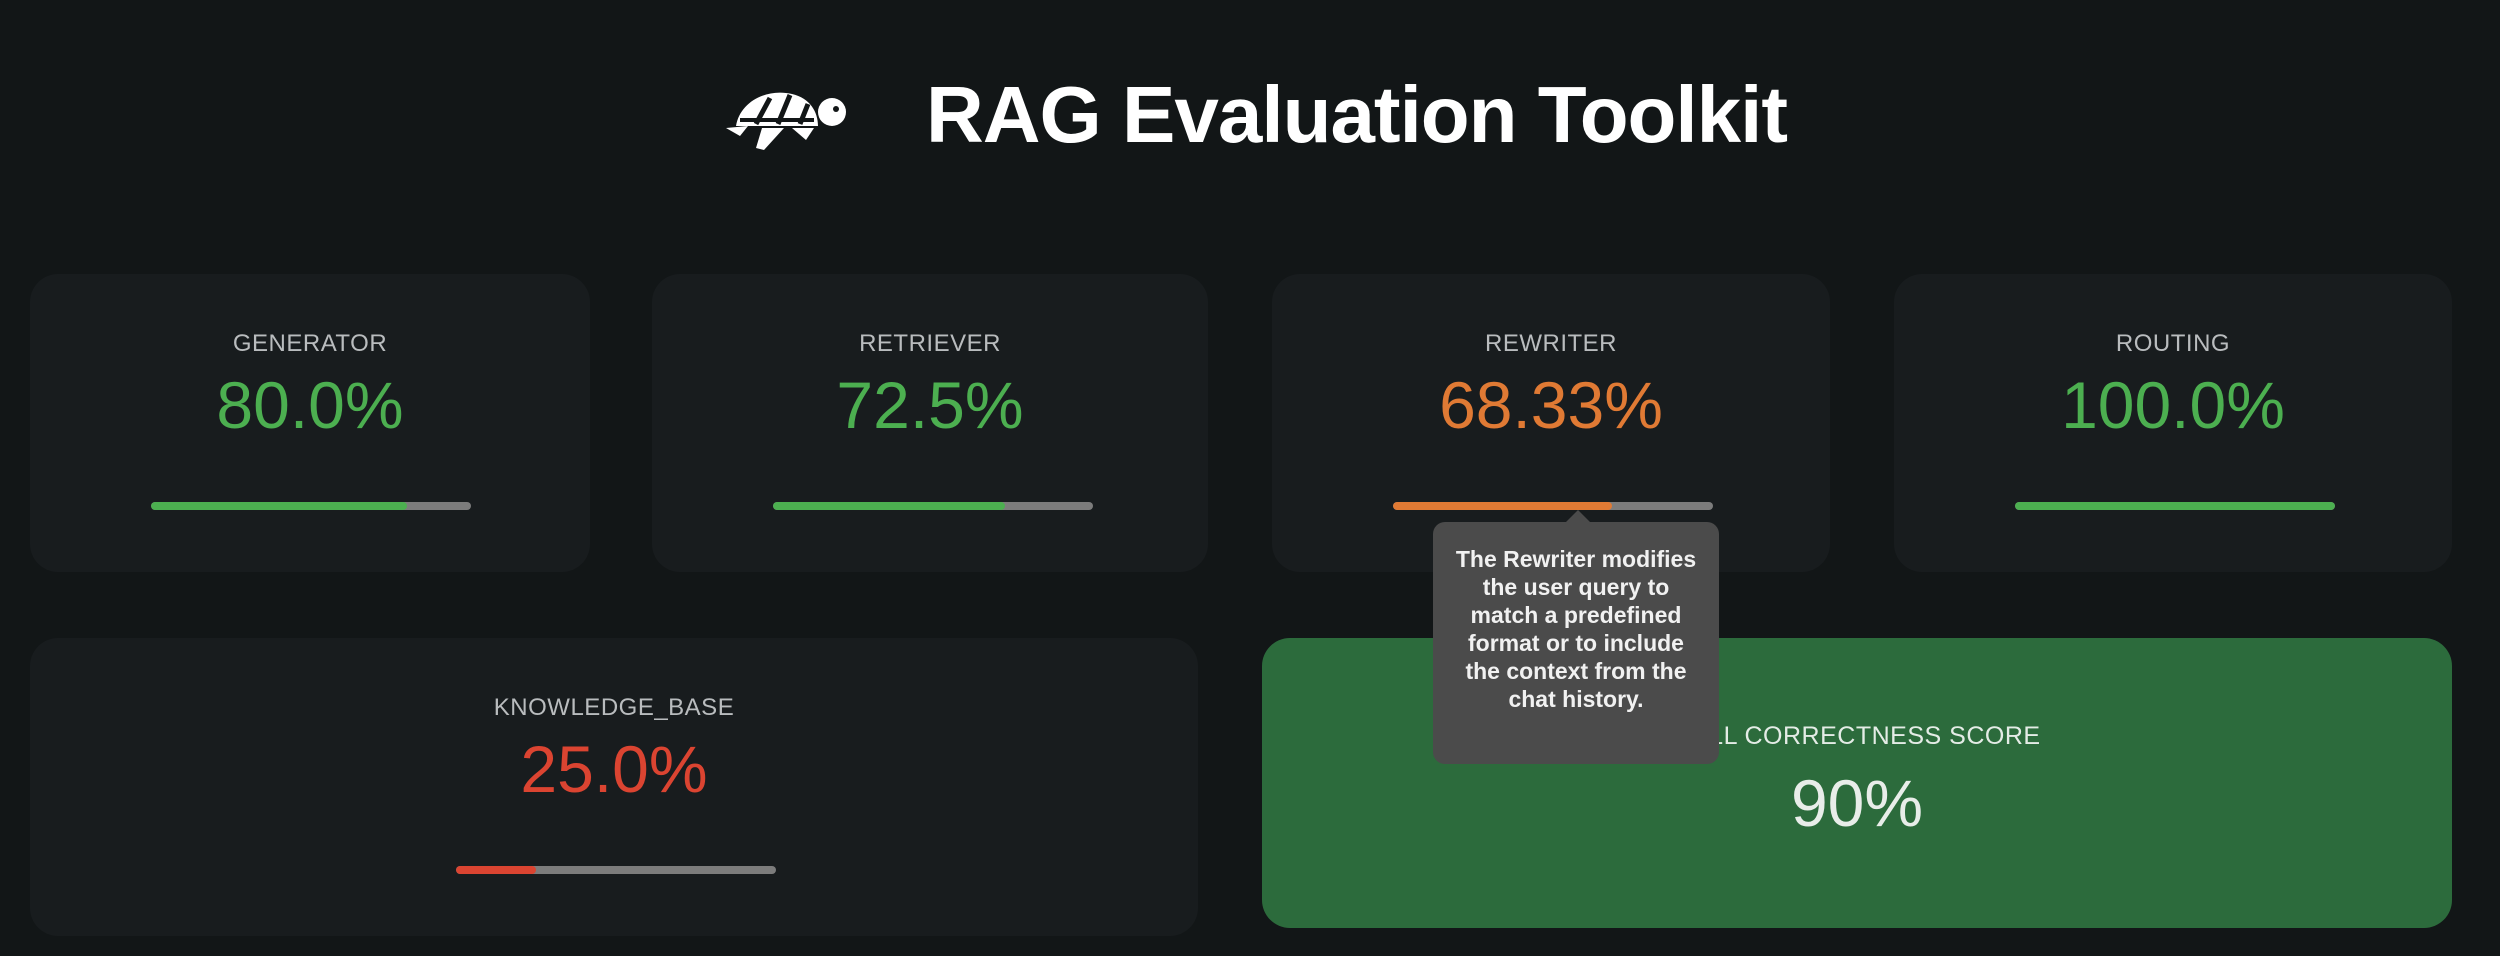  I want to click on metric-label: GENERATOR, so click(310, 343).